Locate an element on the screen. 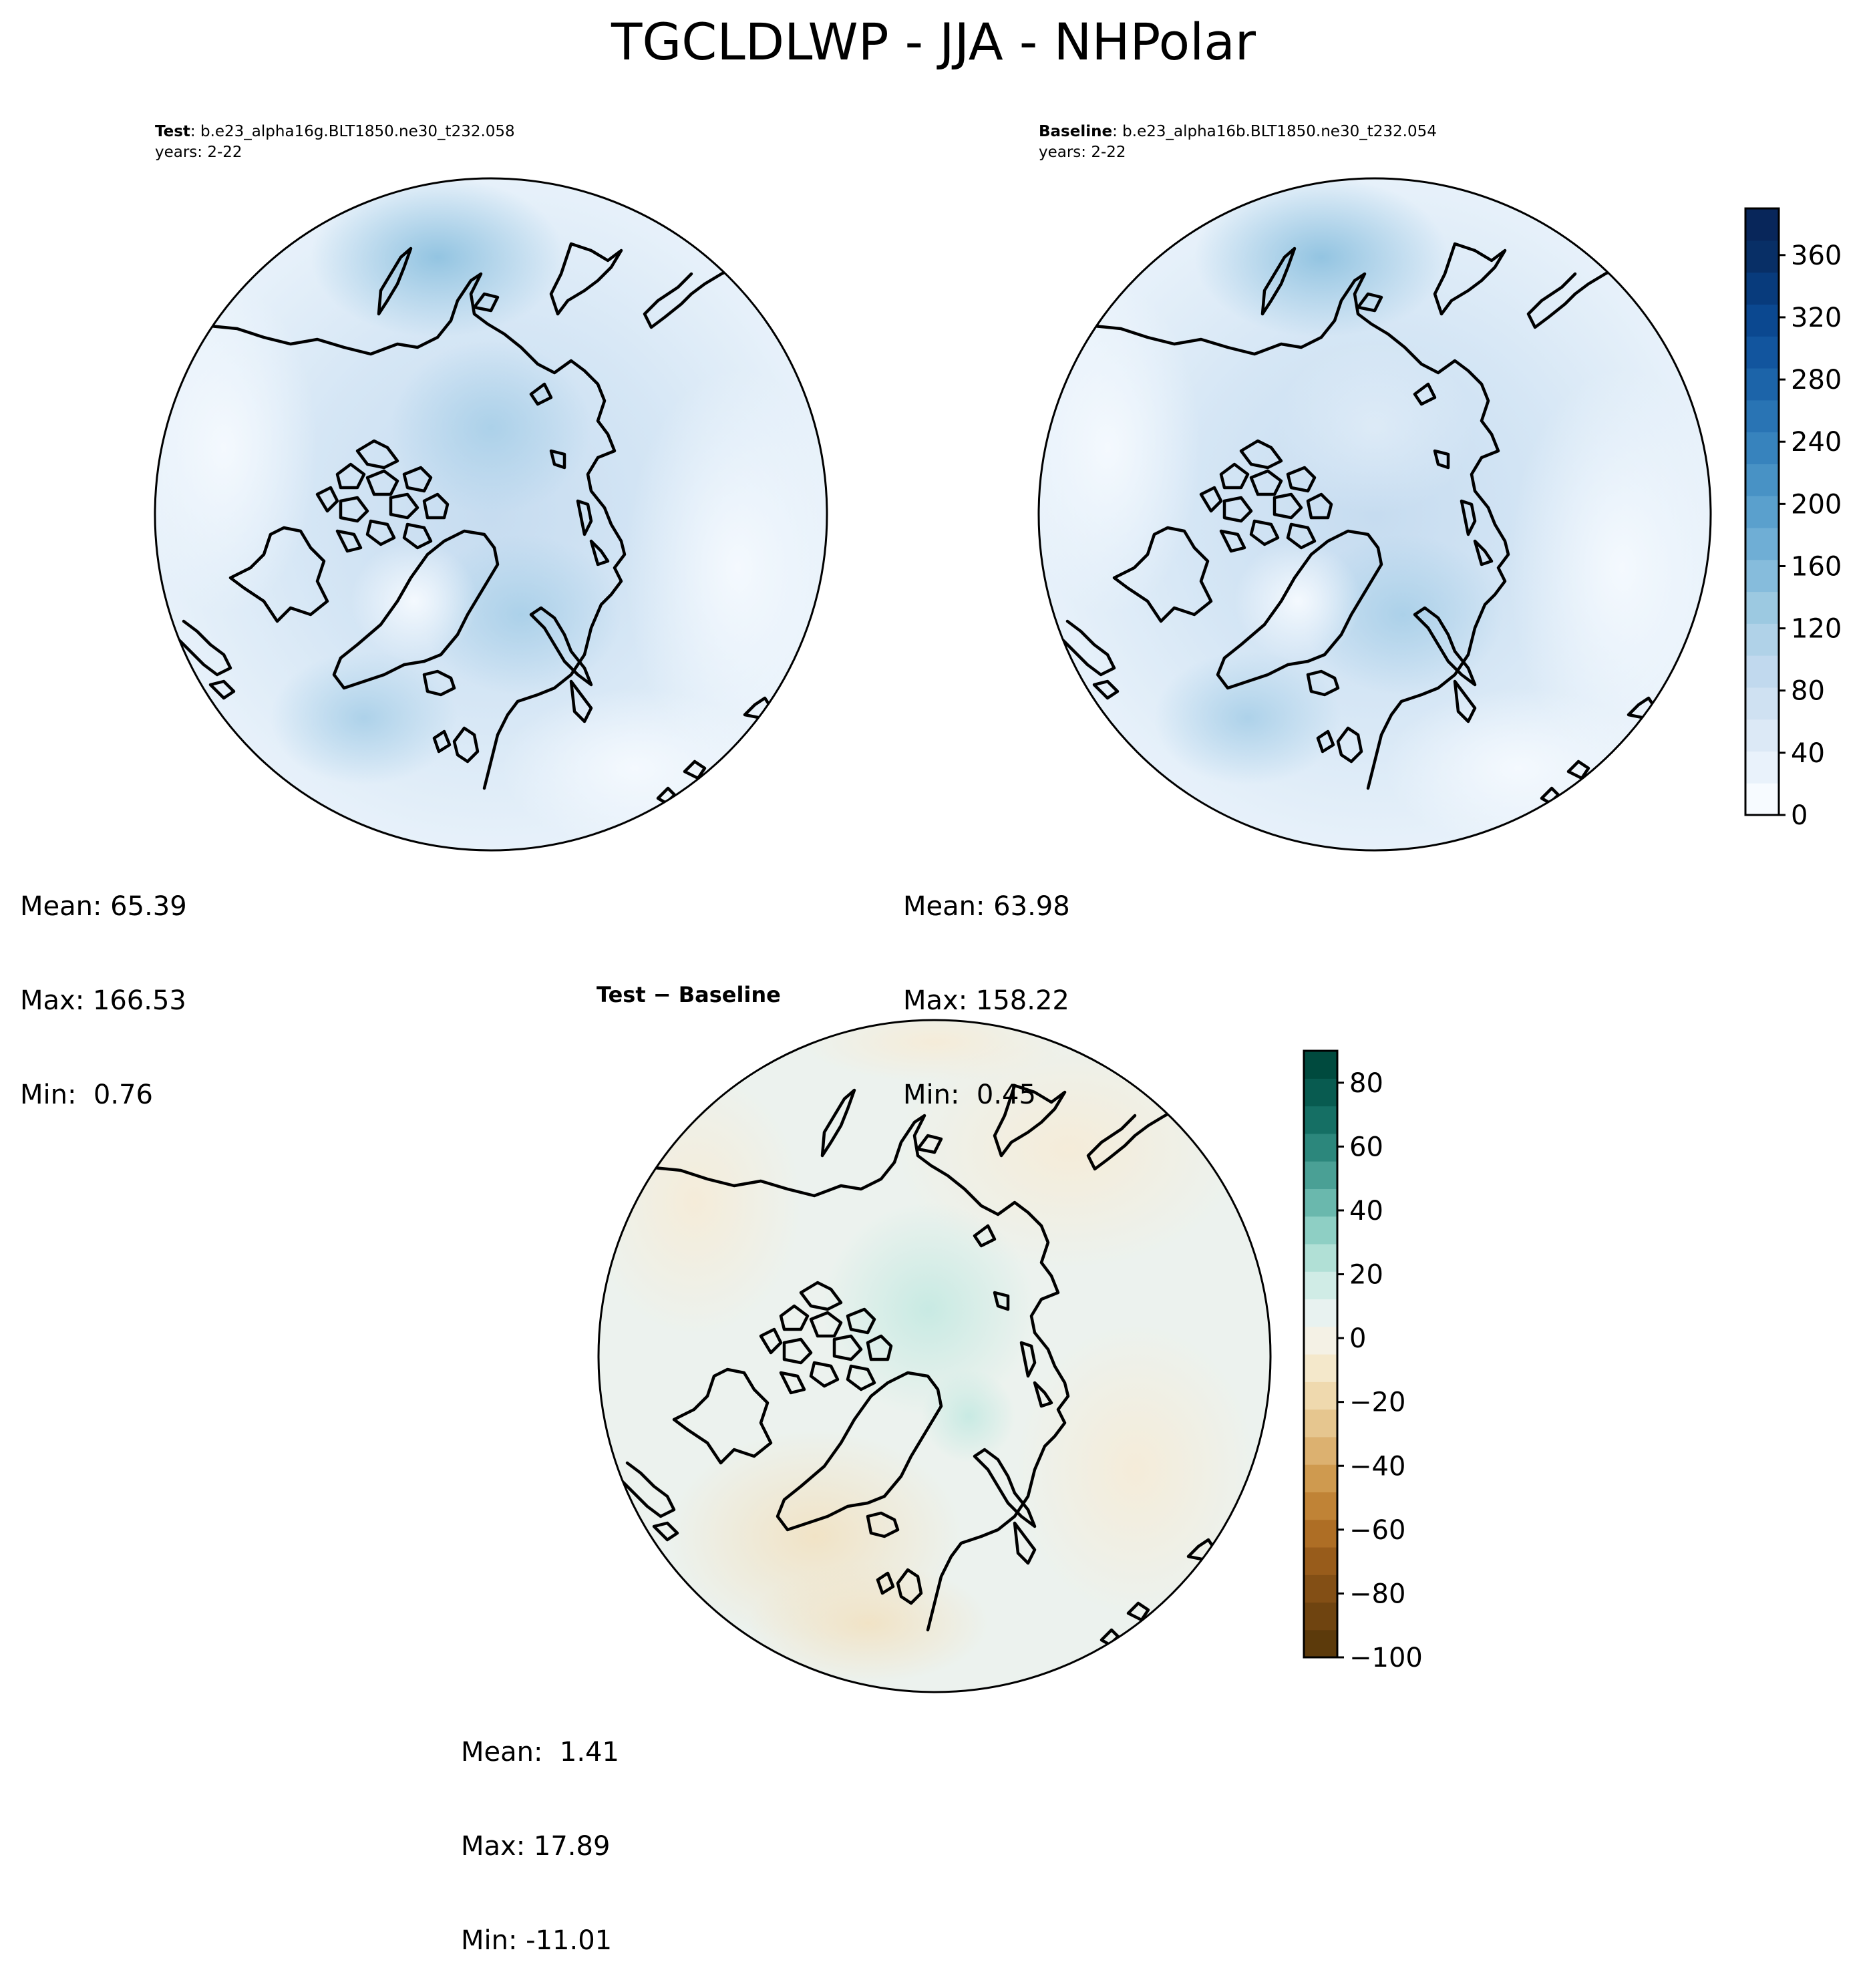 Image resolution: width=1867 pixels, height=1988 pixels. baseline-min: Min: 0.45 is located at coordinates (969, 1095).